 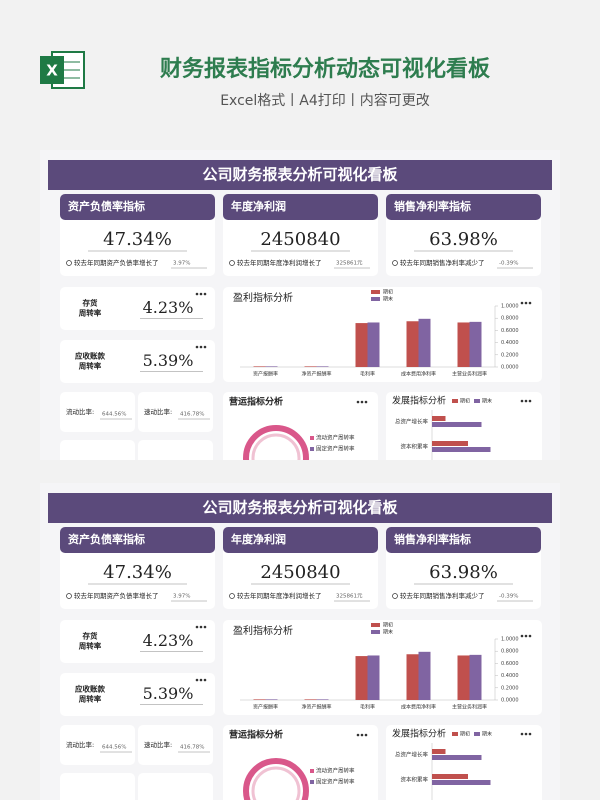 I want to click on ratio-title: 速动比率:, so click(x=158, y=411).